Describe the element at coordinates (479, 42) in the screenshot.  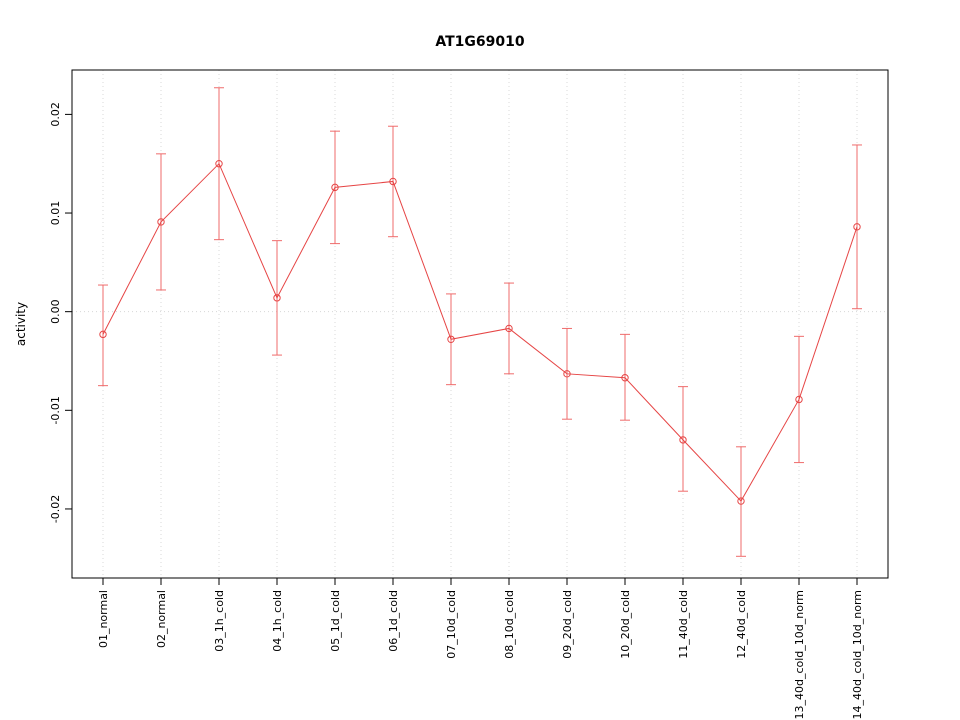
I see `chart-title: AT1G69010` at that location.